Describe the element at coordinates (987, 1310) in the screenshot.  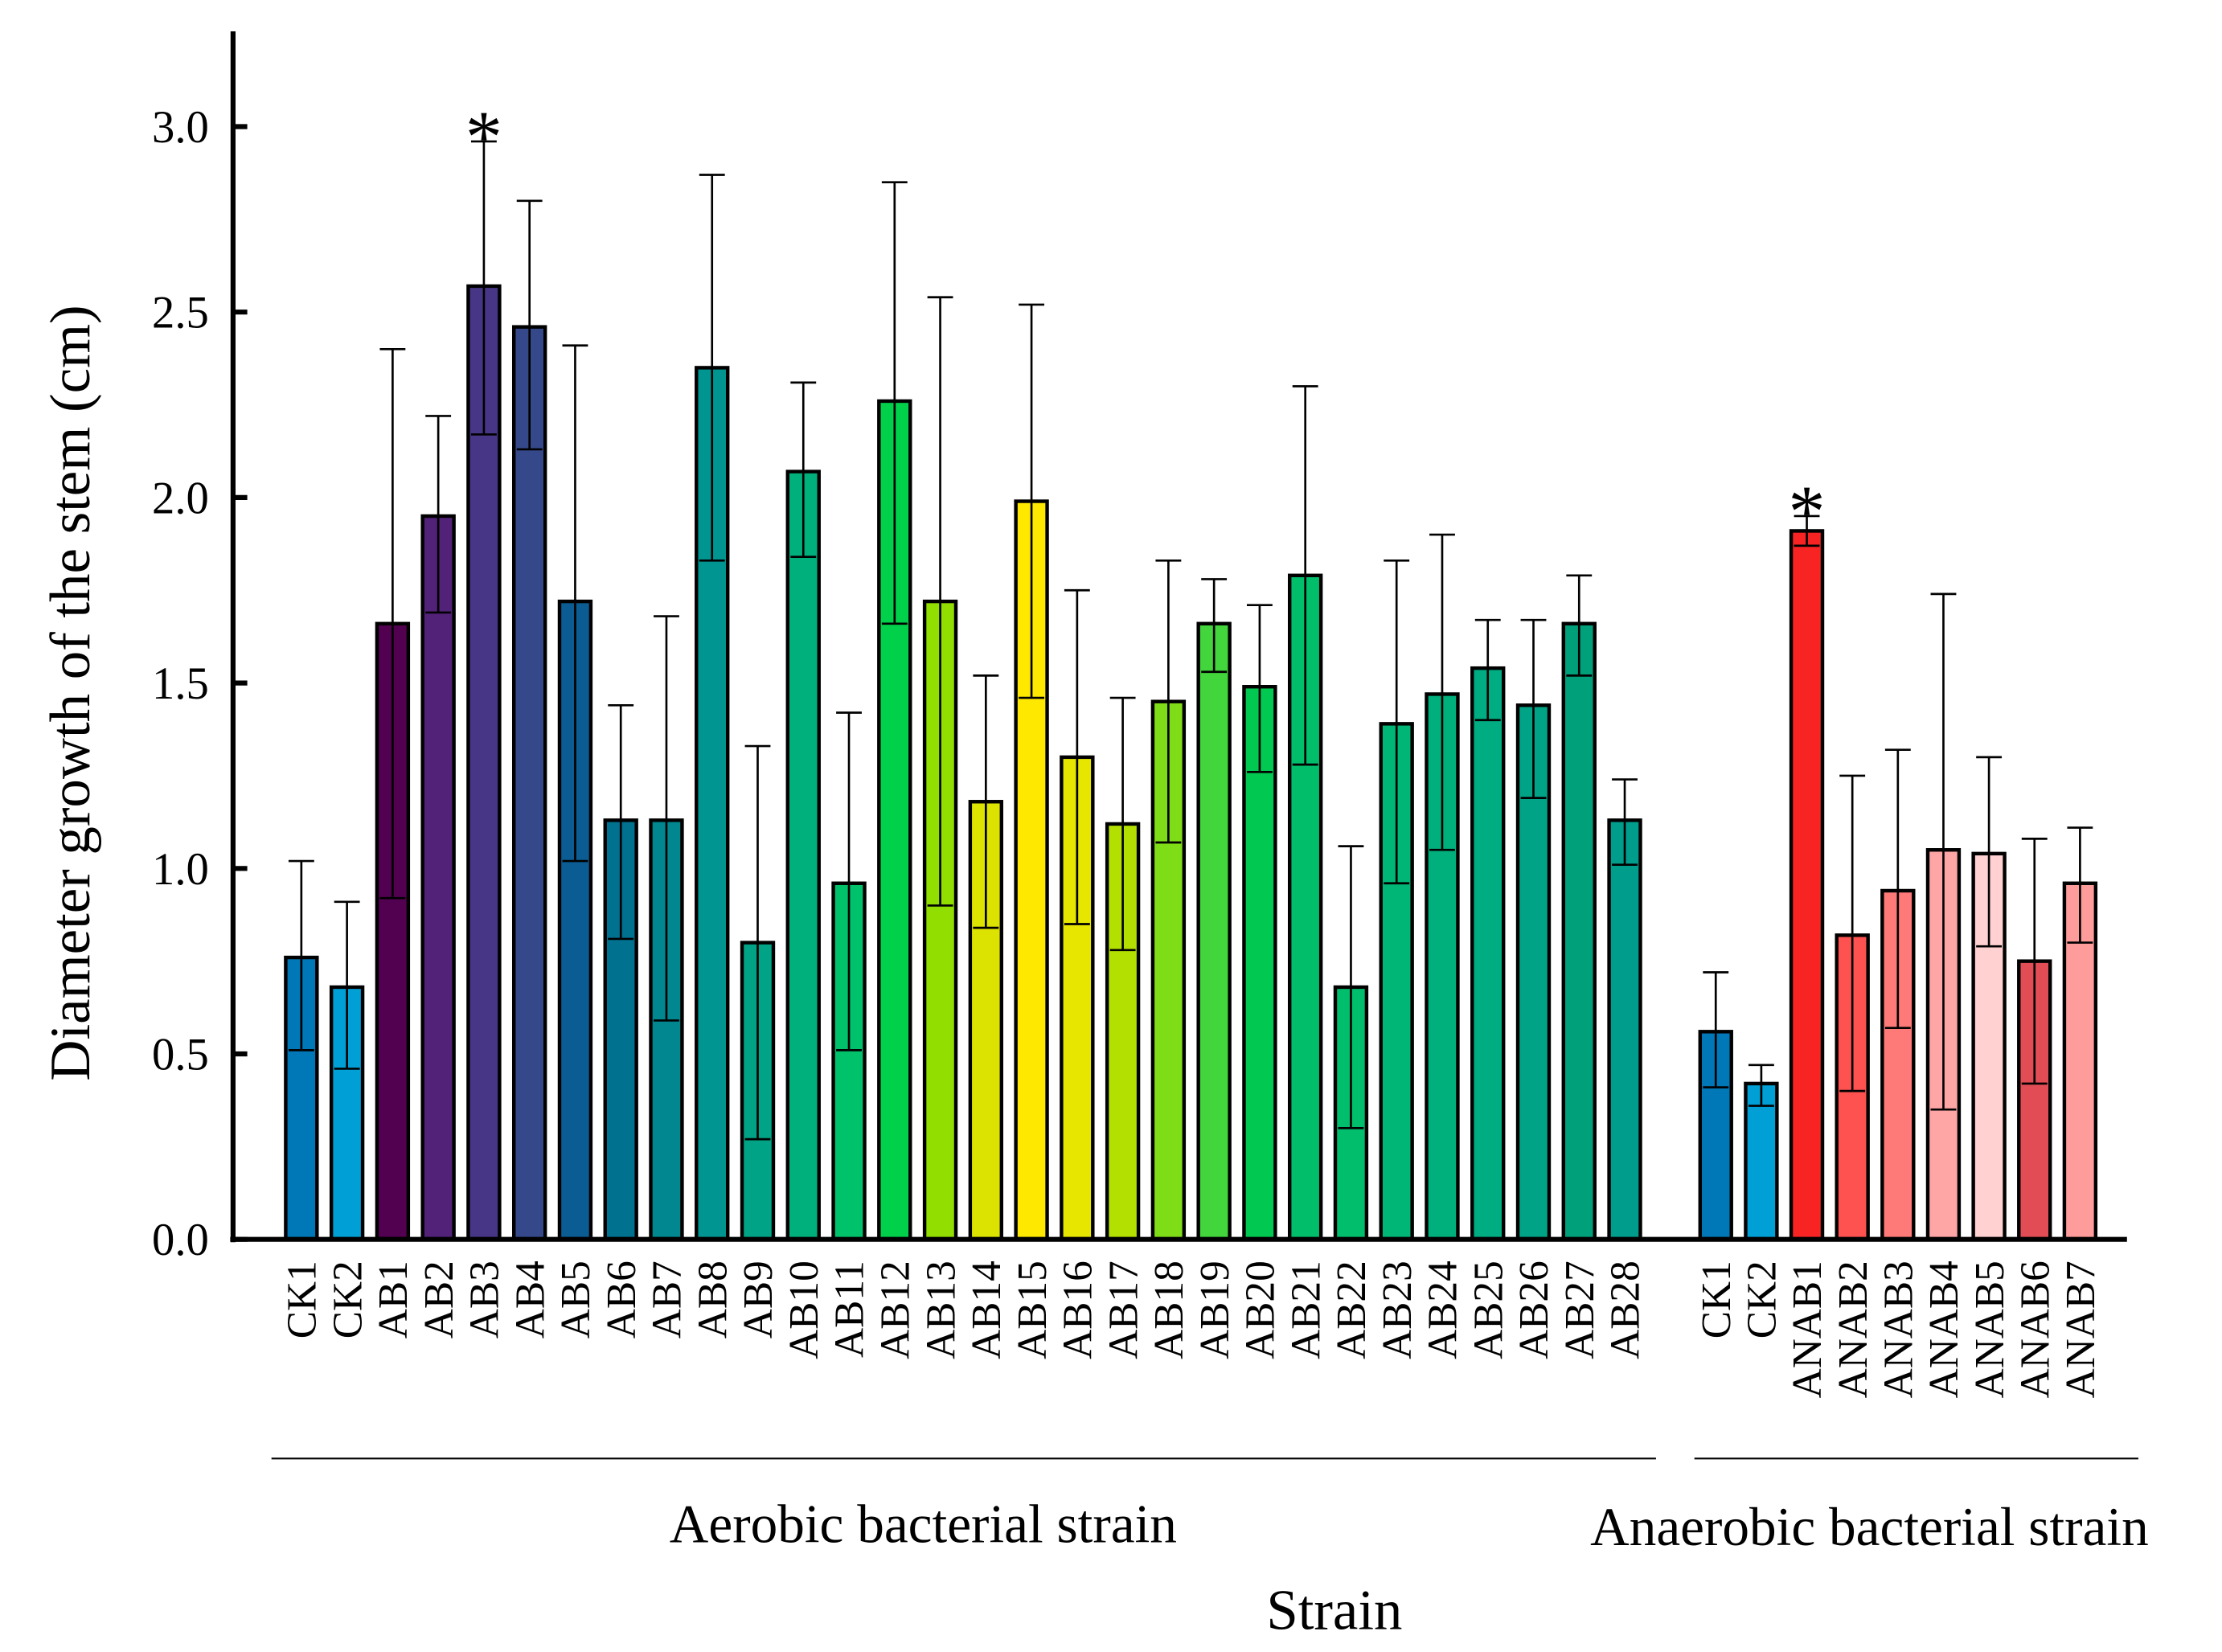
I see `x-tick-label: AB14` at that location.